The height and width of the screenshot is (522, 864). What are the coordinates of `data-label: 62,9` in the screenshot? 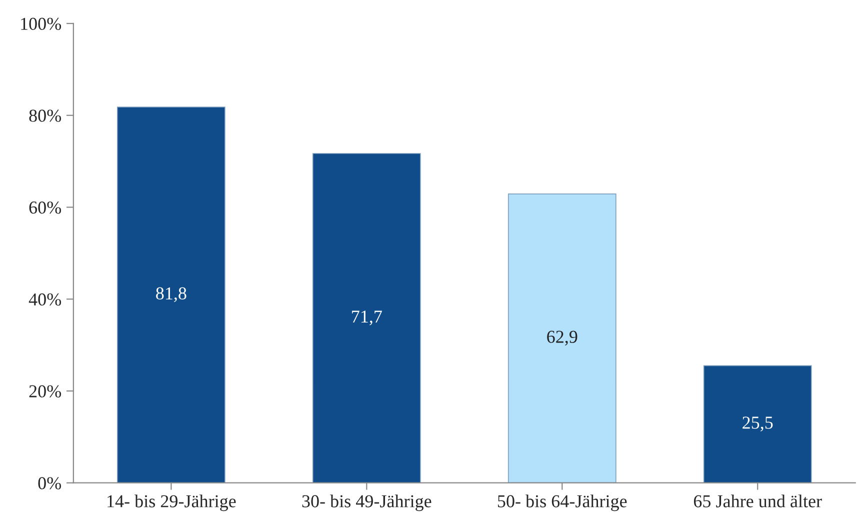 It's located at (562, 338).